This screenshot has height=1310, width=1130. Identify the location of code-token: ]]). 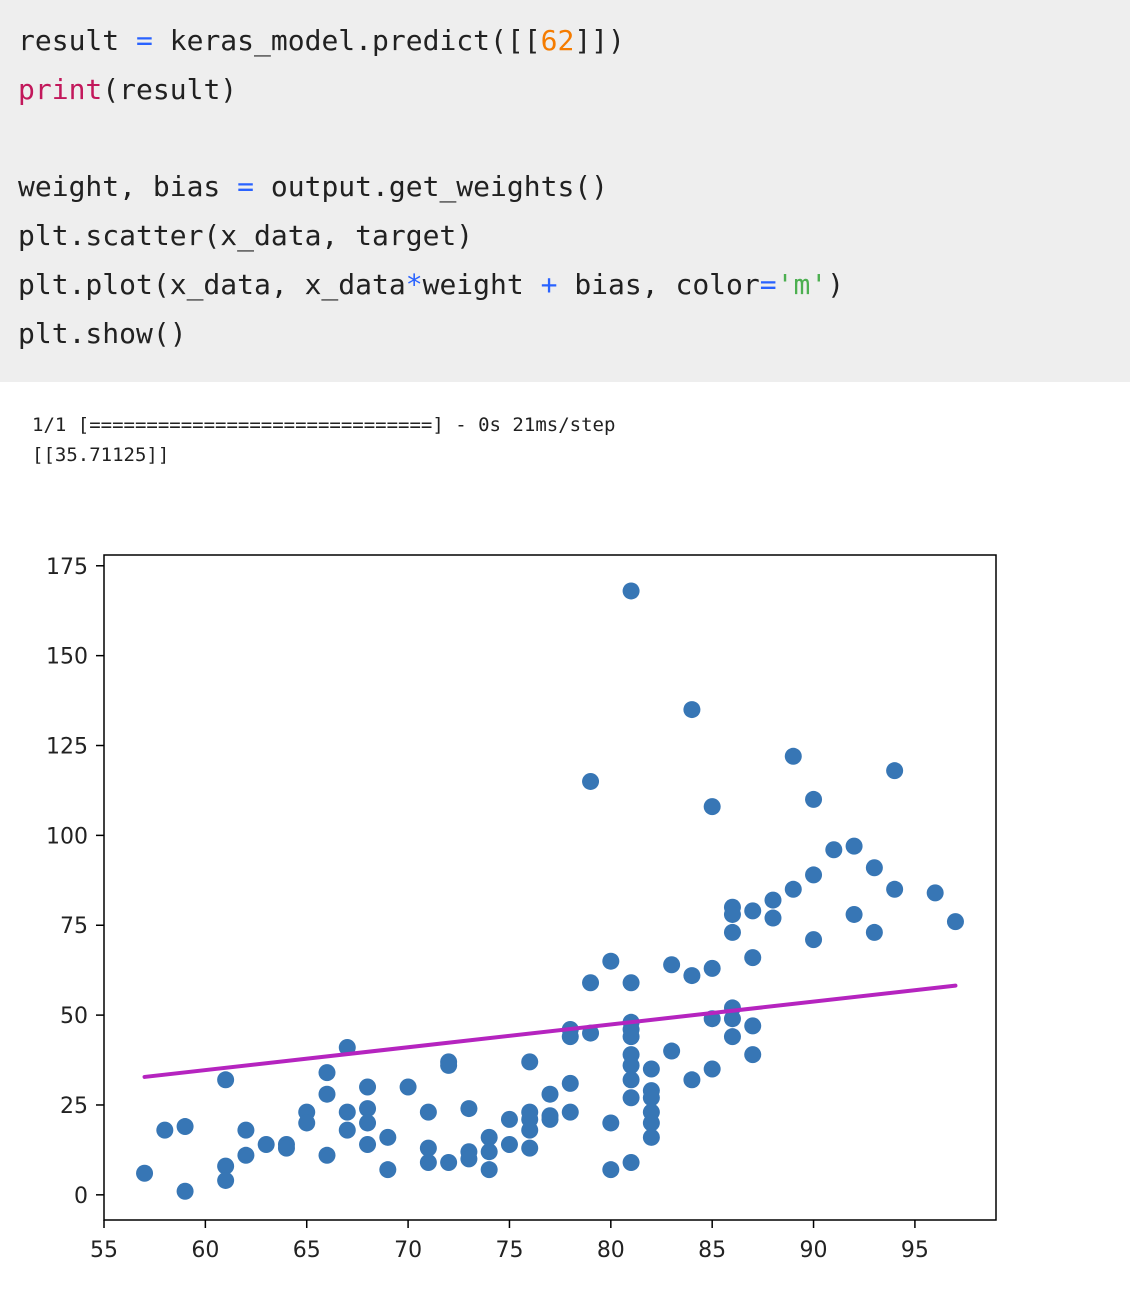
(599, 40).